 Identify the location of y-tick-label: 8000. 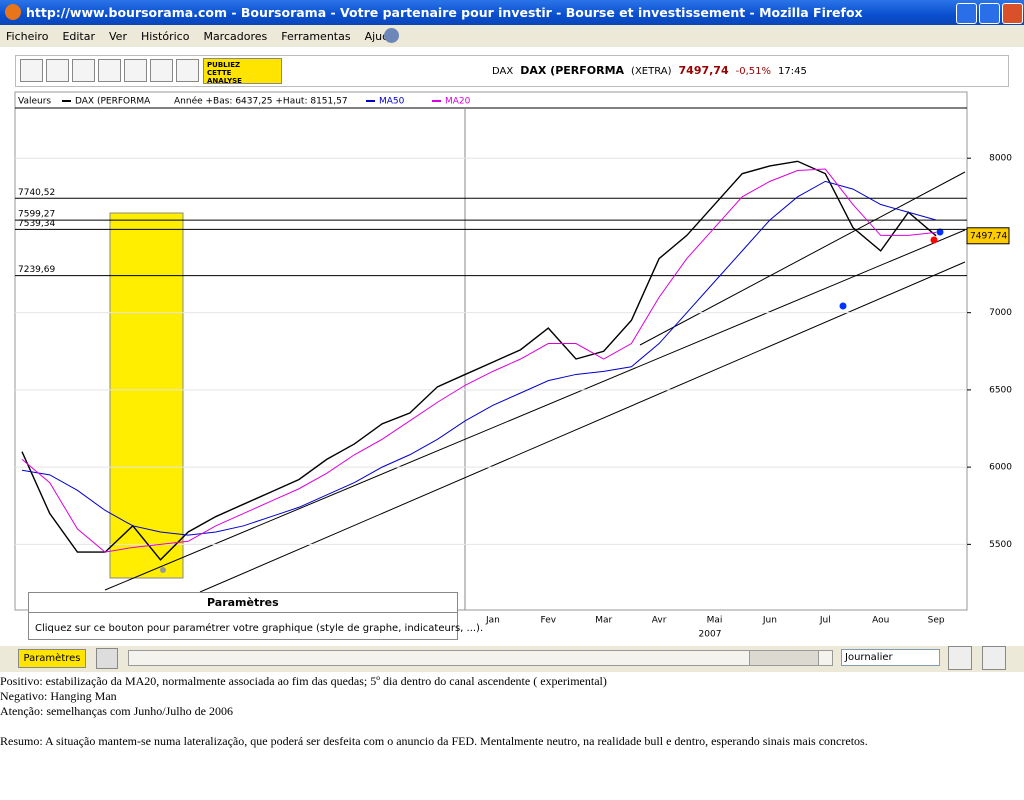
(1000, 159).